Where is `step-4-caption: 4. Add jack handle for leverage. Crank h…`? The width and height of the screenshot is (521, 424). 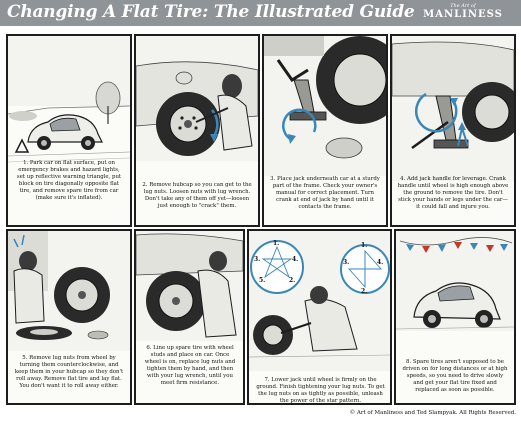 step-4-caption: 4. Add jack handle for leverage. Crank h… is located at coordinates (453, 193).